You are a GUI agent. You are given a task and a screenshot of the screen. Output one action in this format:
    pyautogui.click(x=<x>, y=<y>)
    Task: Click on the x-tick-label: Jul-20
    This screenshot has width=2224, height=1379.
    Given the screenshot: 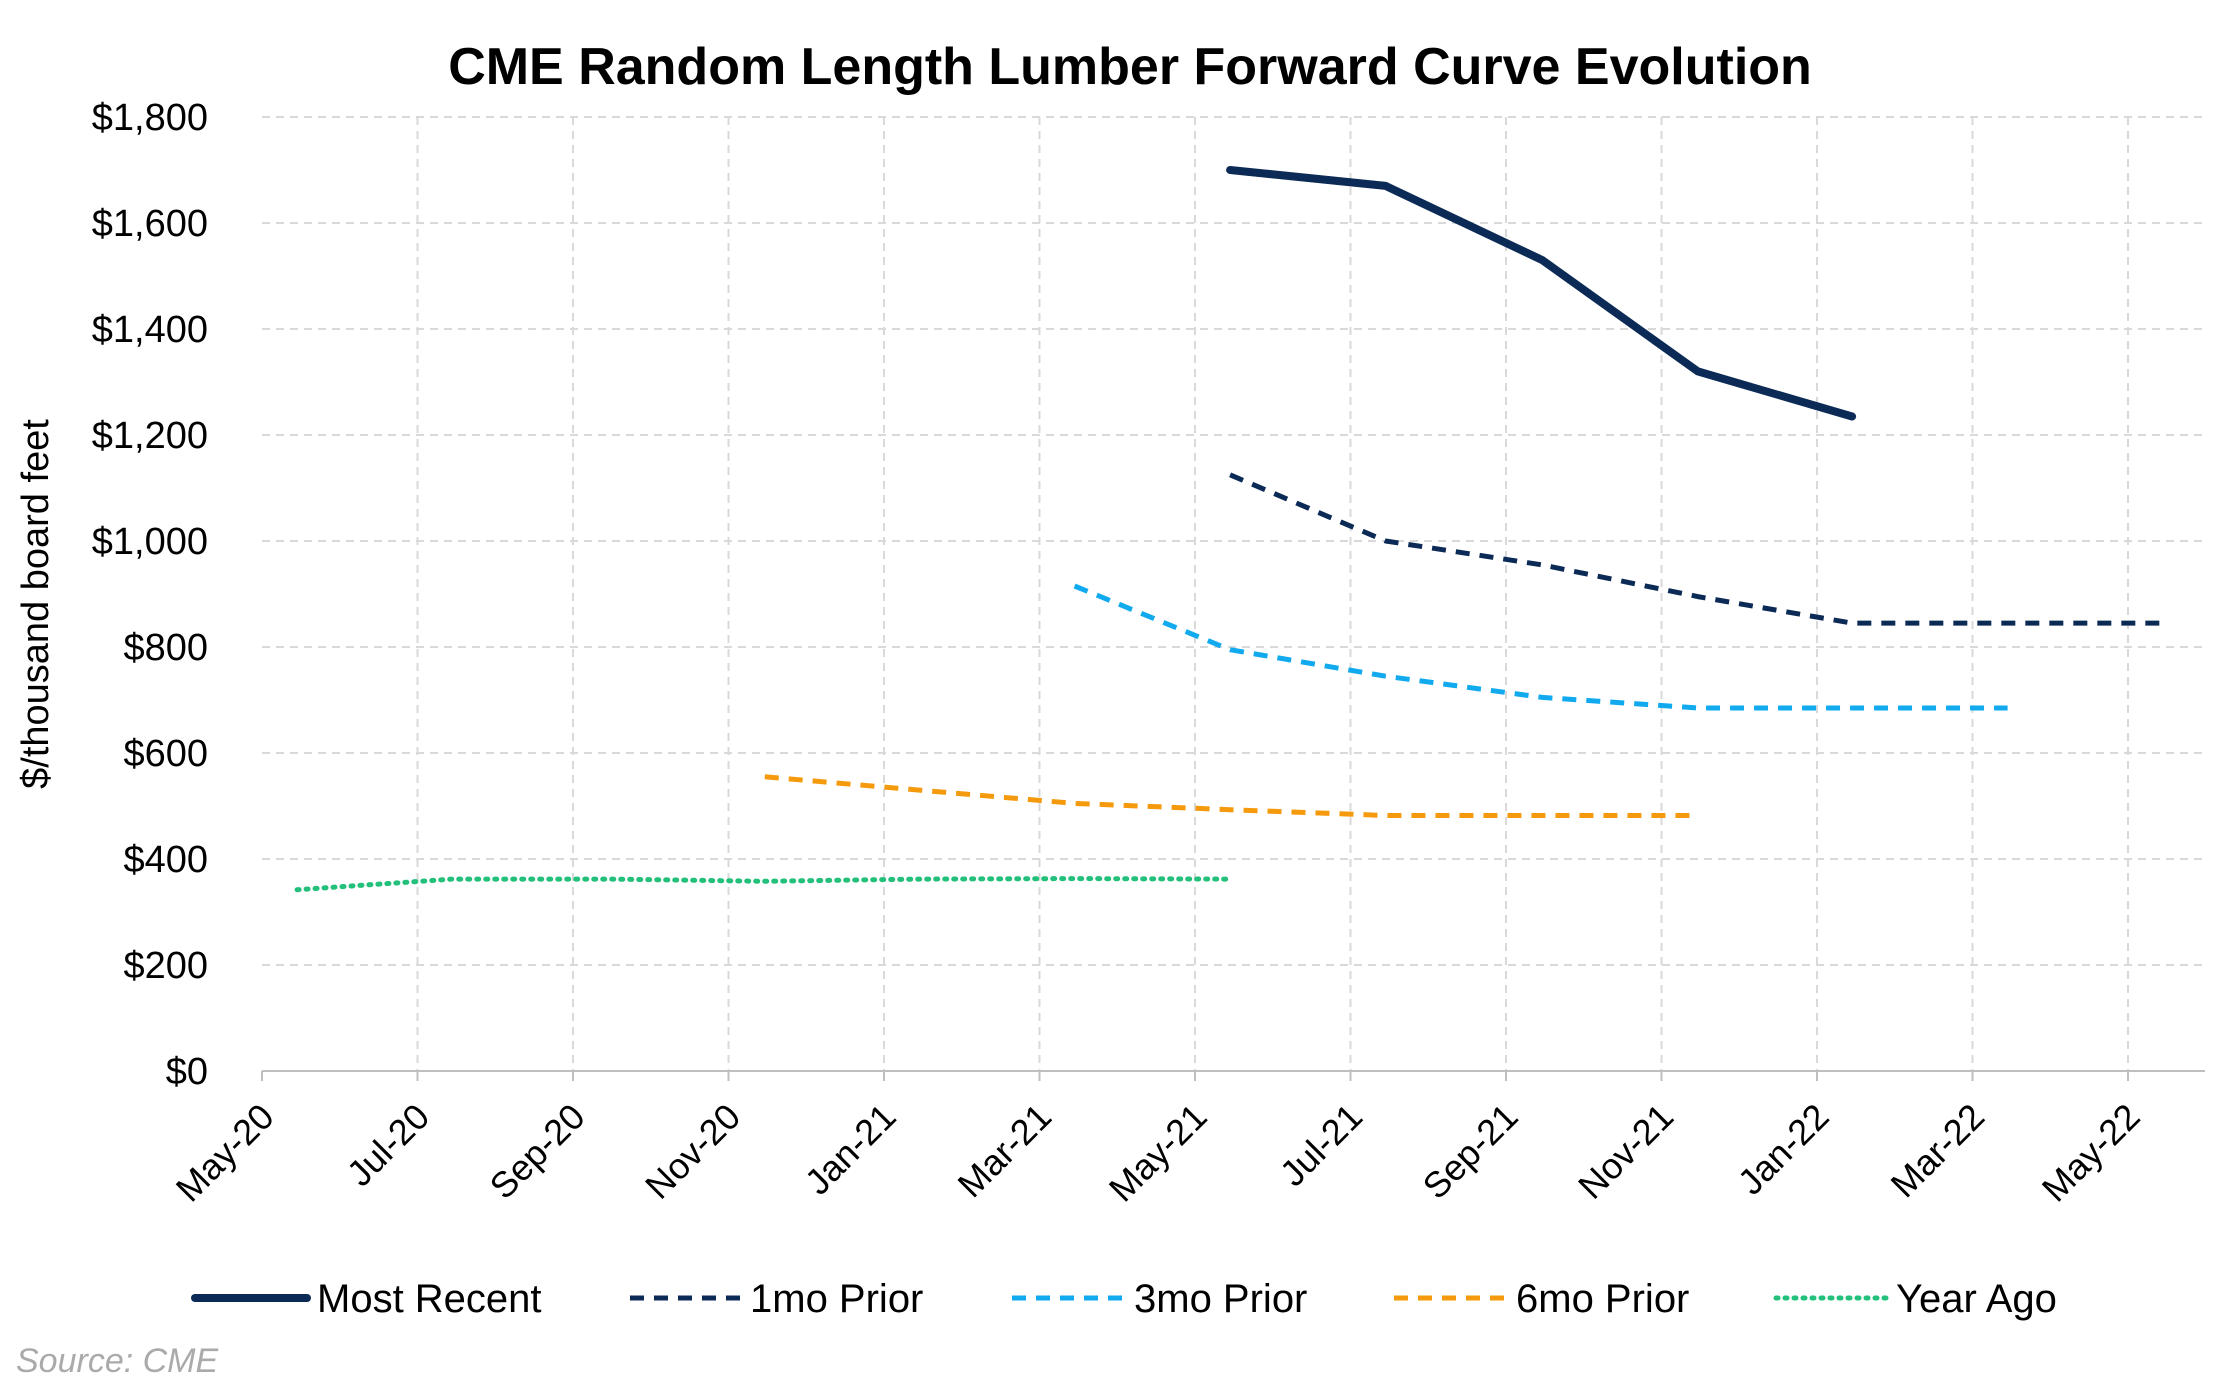 What is the action you would take?
    pyautogui.click(x=388, y=1145)
    